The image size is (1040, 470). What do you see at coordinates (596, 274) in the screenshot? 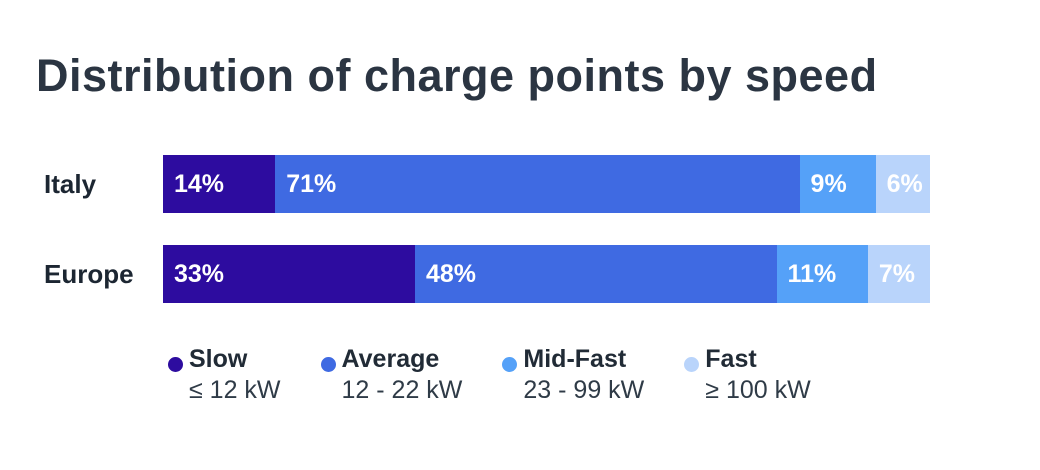
I see `bar-segment-average: 48%` at bounding box center [596, 274].